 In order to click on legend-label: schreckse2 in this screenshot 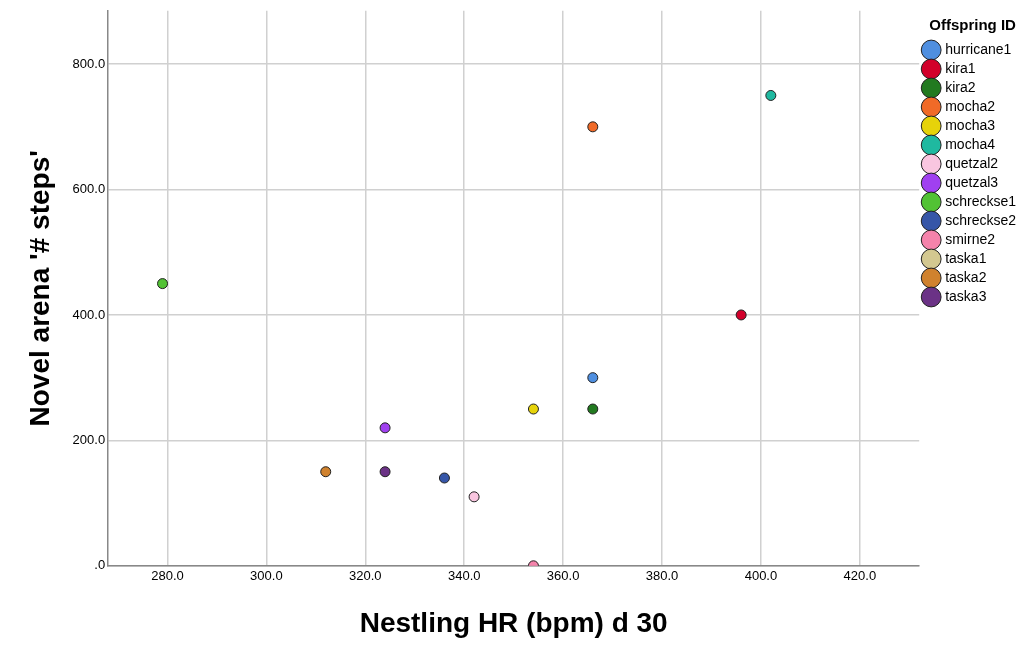, I will do `click(981, 219)`.